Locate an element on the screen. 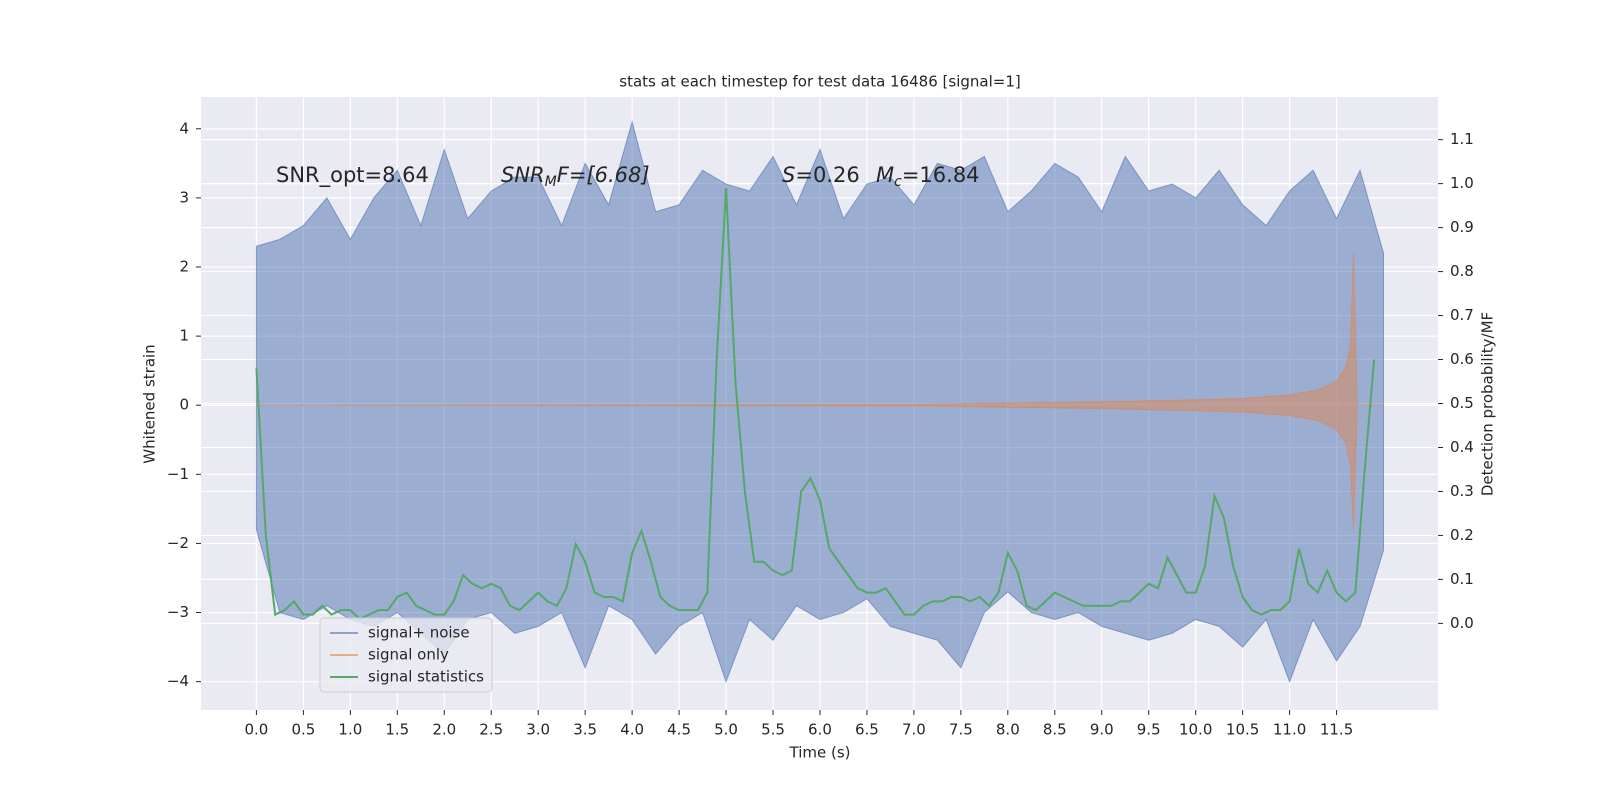 This screenshot has width=1600, height=800. y-tick-label: 2 is located at coordinates (184, 267).